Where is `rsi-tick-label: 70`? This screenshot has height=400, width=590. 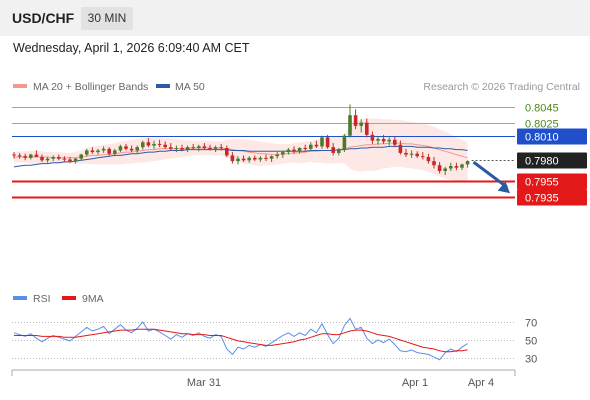 rsi-tick-label: 70 is located at coordinates (531, 324).